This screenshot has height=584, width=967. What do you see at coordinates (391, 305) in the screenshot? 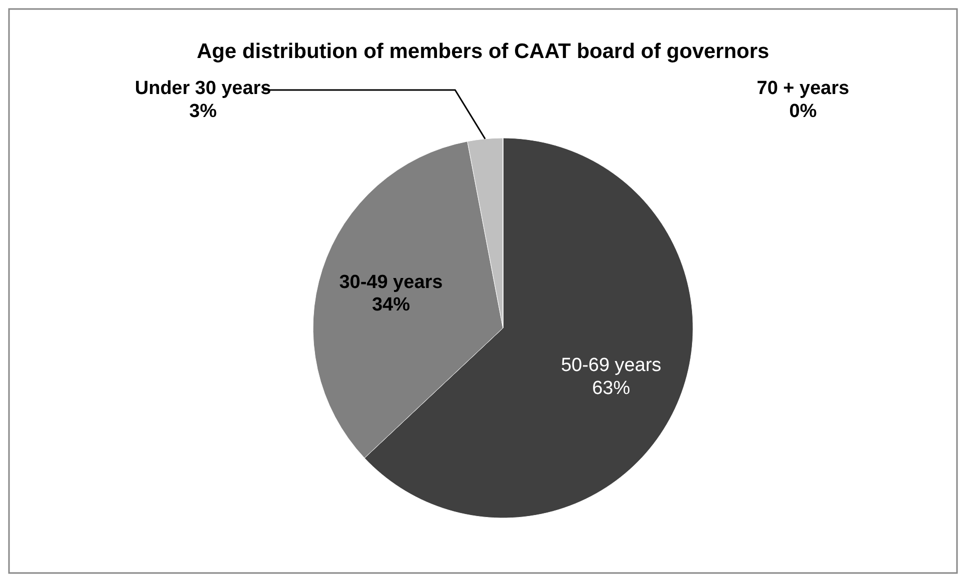
I see `data-label: 34%` at bounding box center [391, 305].